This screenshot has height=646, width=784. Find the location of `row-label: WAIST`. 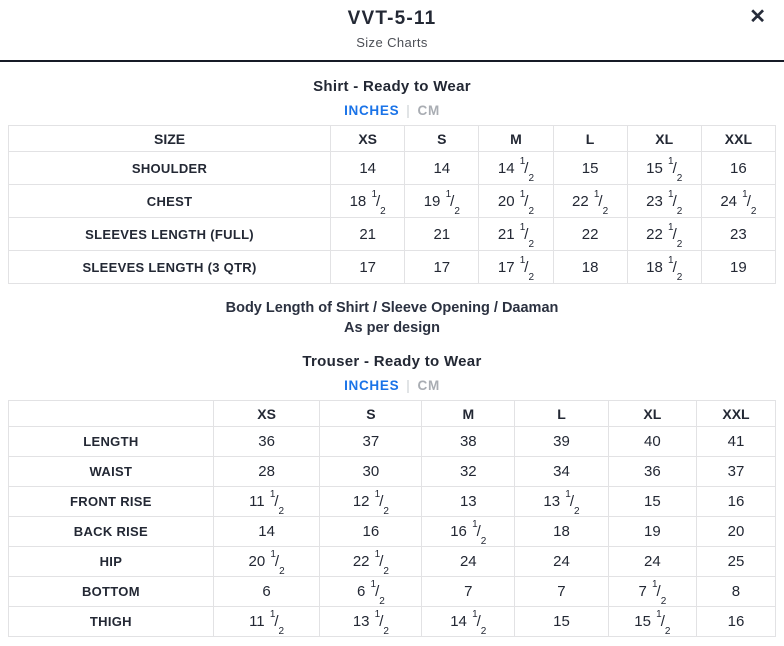

row-label: WAIST is located at coordinates (111, 471).